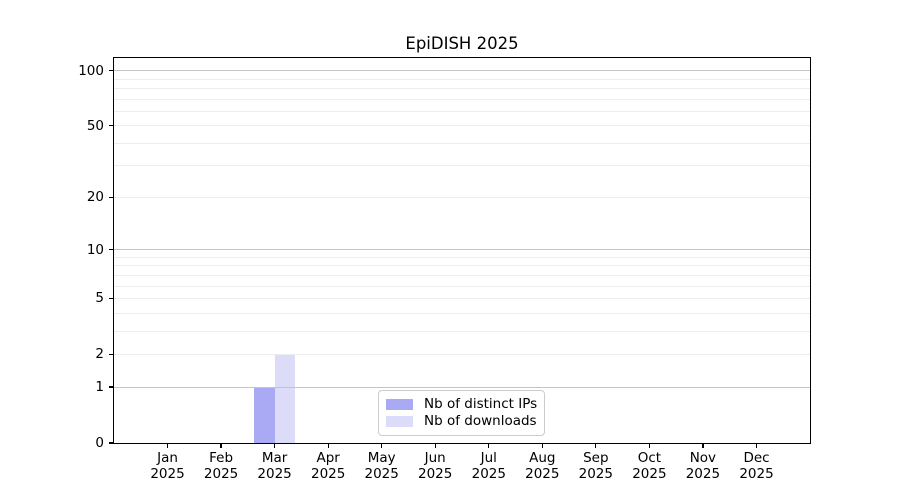  I want to click on x-tick-month: Jun, so click(435, 458).